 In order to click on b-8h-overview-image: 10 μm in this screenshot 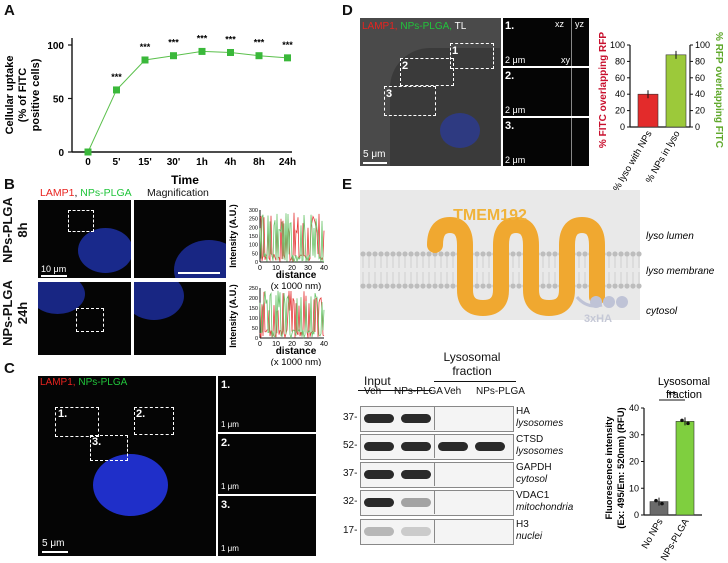, I will do `click(84, 239)`.